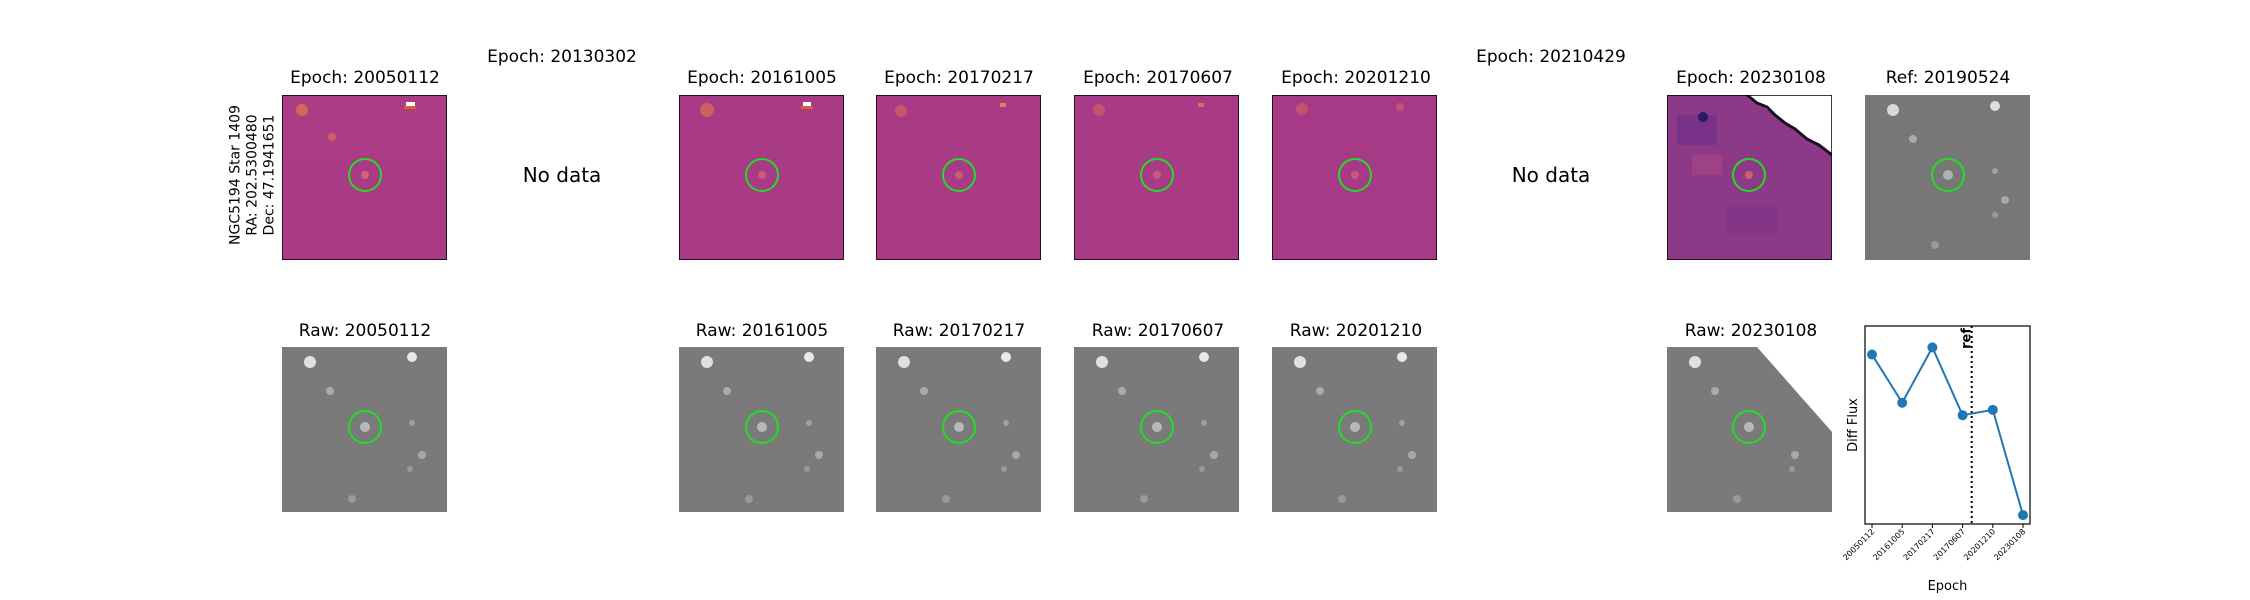 The height and width of the screenshot is (600, 2250). Describe the element at coordinates (1888, 544) in the screenshot. I see `x-tick-label: 20161005` at that location.